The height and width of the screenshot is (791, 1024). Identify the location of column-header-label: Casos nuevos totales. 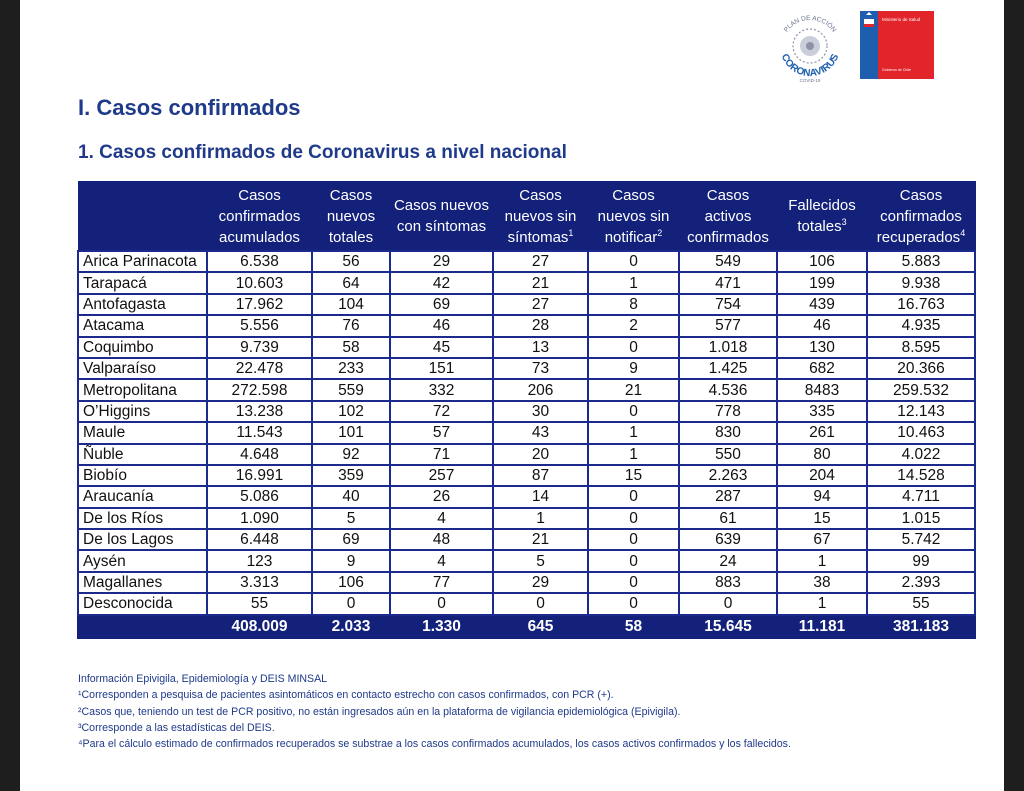
(351, 216).